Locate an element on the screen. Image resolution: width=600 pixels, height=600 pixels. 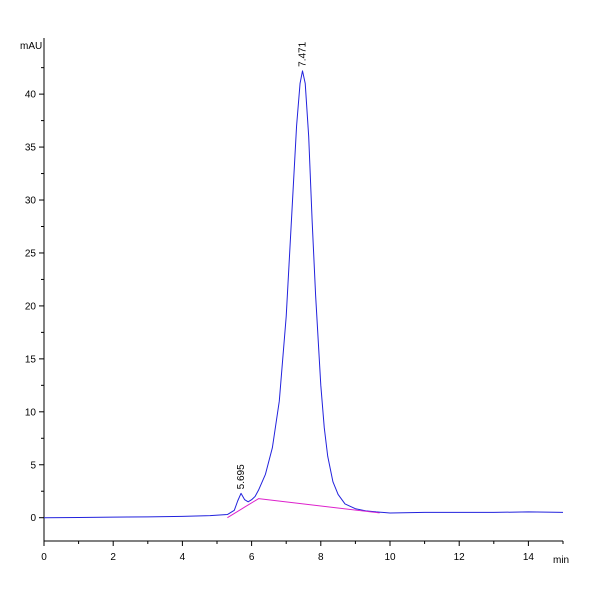
peak-label: 5.695 is located at coordinates (241, 476).